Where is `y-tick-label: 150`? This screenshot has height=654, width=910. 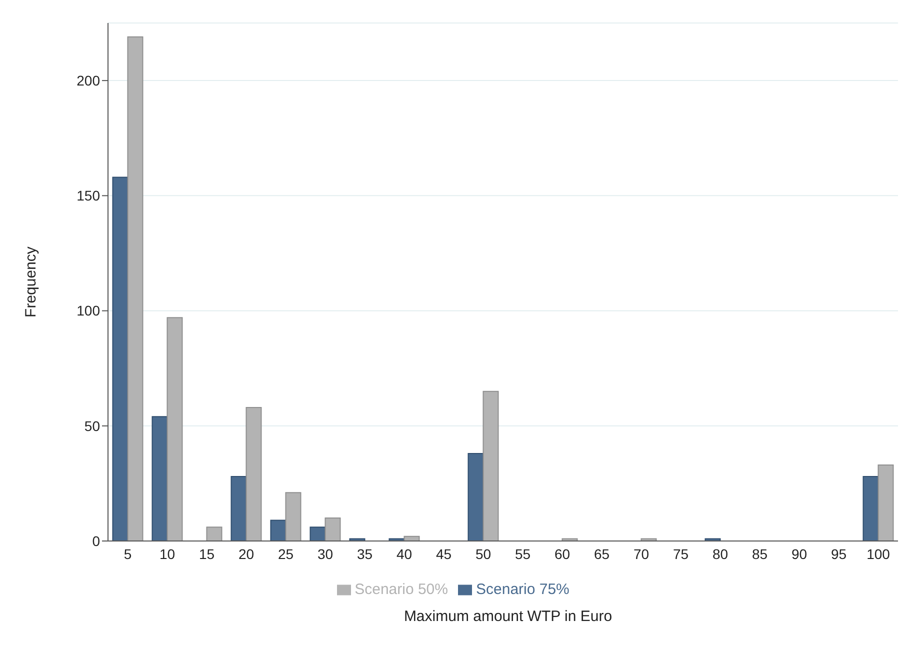 y-tick-label: 150 is located at coordinates (88, 196).